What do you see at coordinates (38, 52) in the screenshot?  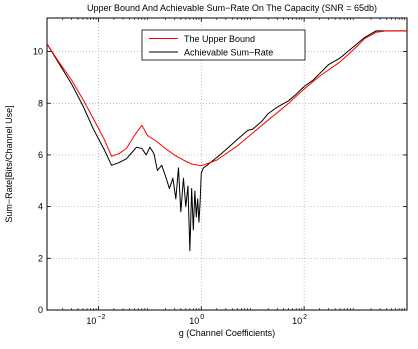 I see `y-tick-label: 10` at bounding box center [38, 52].